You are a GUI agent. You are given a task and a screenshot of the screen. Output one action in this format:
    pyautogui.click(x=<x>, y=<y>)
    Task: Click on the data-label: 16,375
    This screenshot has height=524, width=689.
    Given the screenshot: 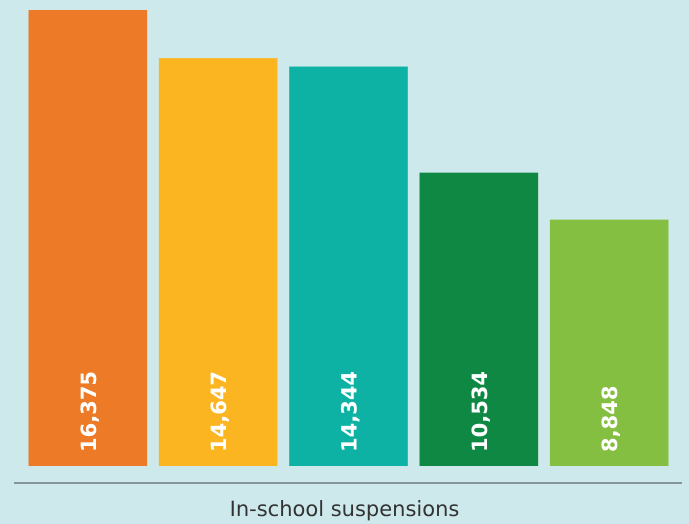 What is the action you would take?
    pyautogui.click(x=88, y=411)
    